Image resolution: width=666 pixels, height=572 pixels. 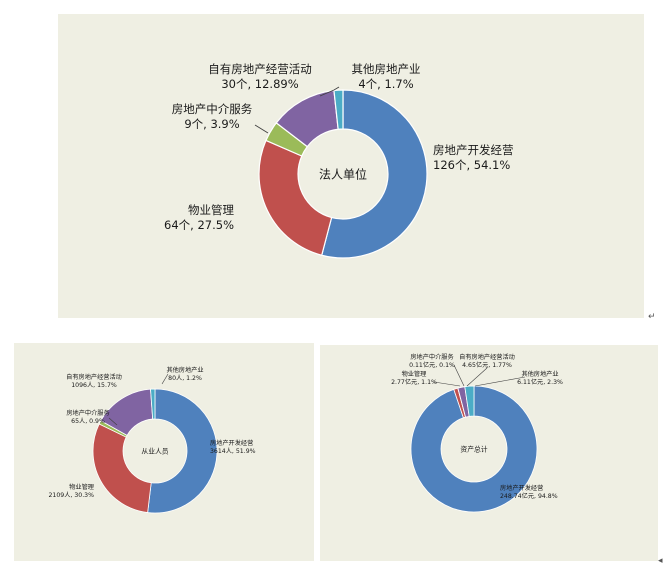 I want to click on data-label-value-self-owned-operation: 1096人, 15.7%, so click(x=94, y=385).